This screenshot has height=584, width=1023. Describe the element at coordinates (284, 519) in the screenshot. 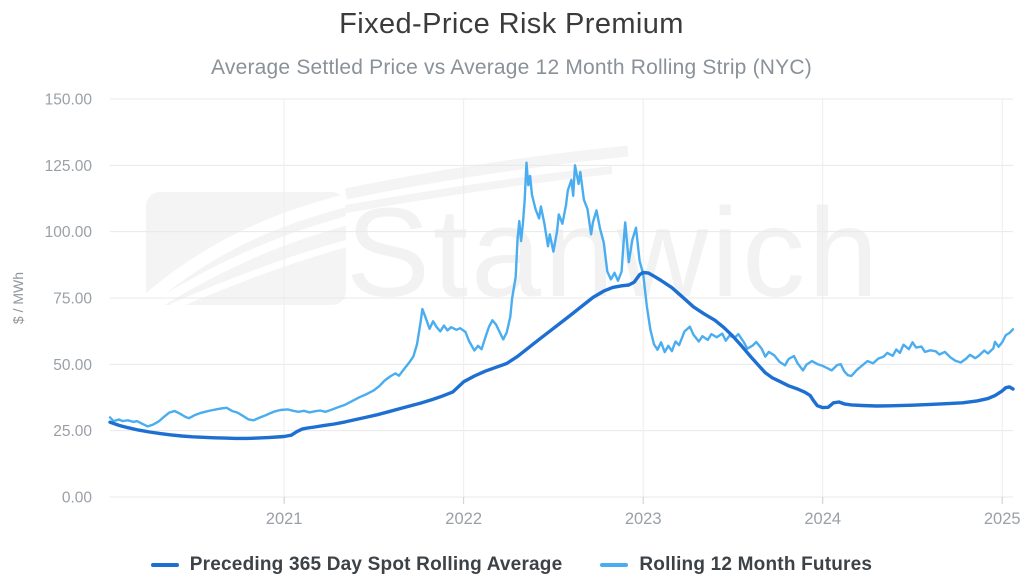

I see `x-tick-label: 2021` at that location.